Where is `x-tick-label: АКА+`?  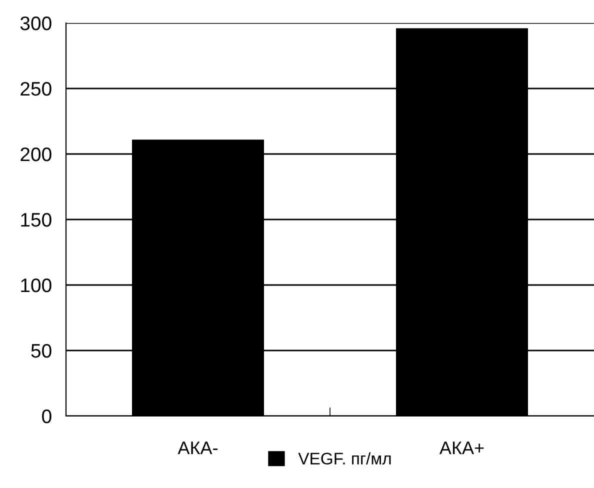 x-tick-label: АКА+ is located at coordinates (461, 448).